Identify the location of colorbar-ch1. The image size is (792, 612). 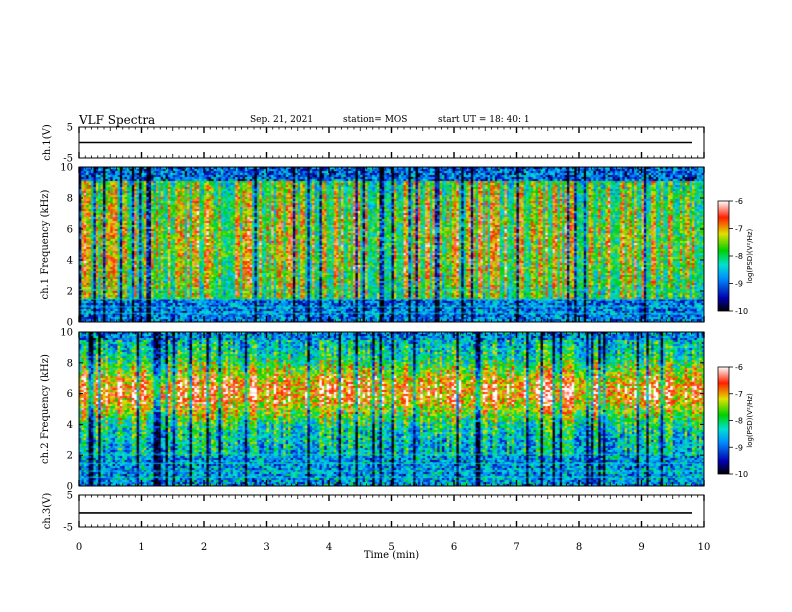
(723, 256).